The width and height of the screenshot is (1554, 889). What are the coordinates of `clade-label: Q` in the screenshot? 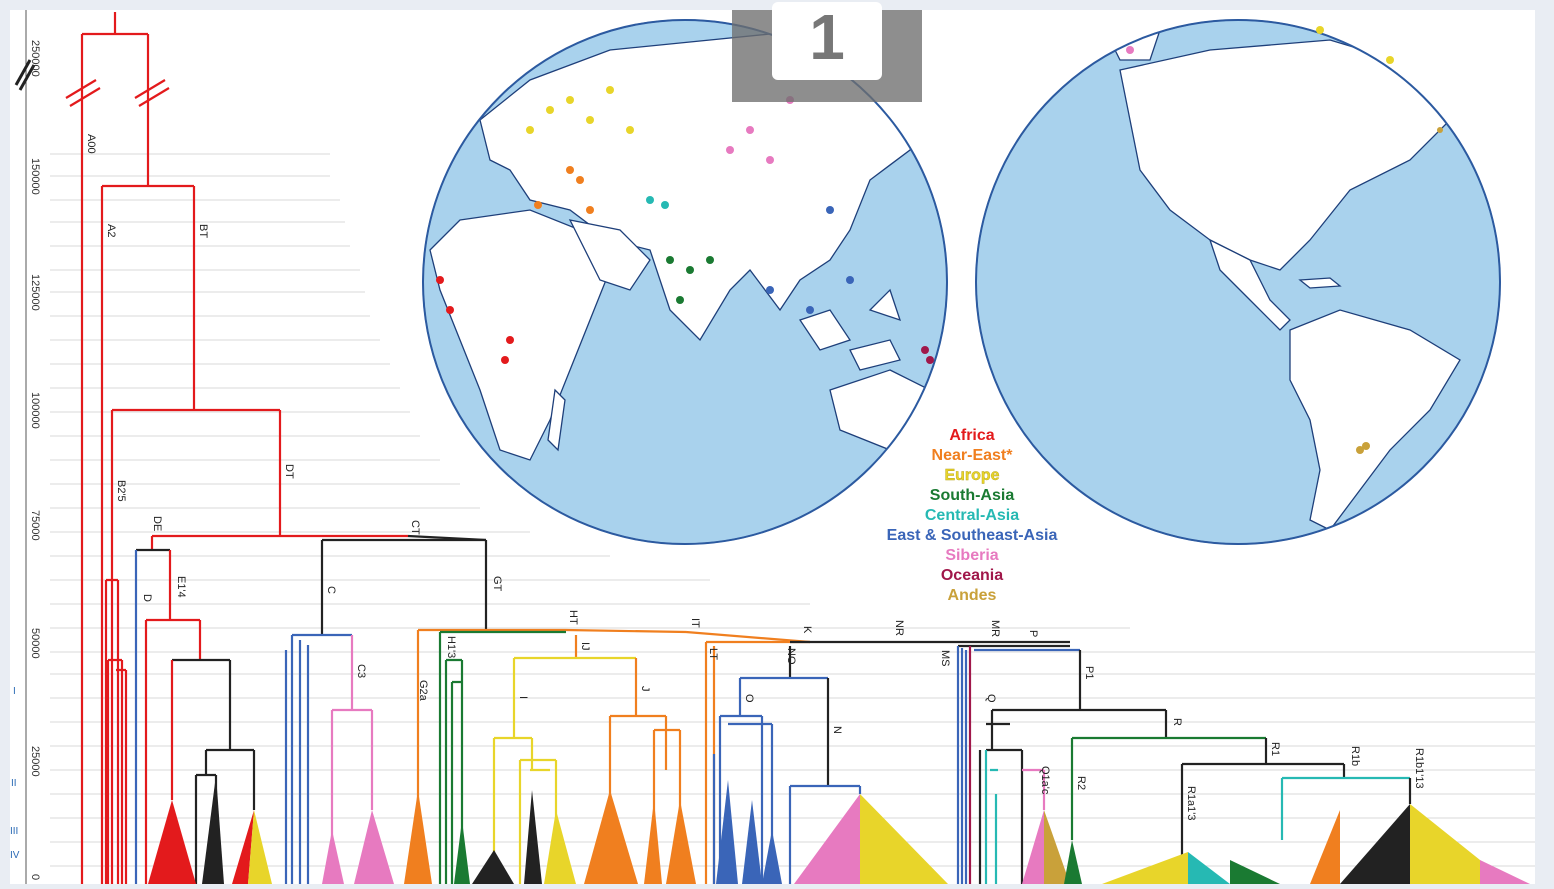 It's located at (991, 698).